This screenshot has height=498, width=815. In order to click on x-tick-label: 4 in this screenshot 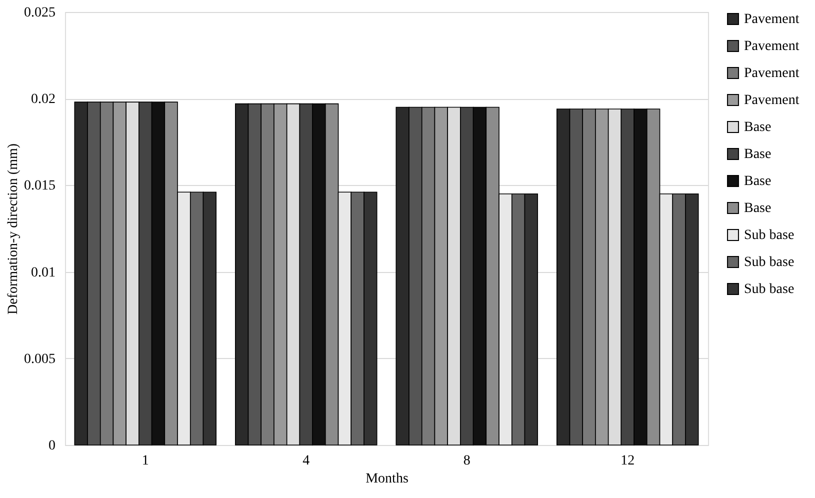, I will do `click(306, 461)`.